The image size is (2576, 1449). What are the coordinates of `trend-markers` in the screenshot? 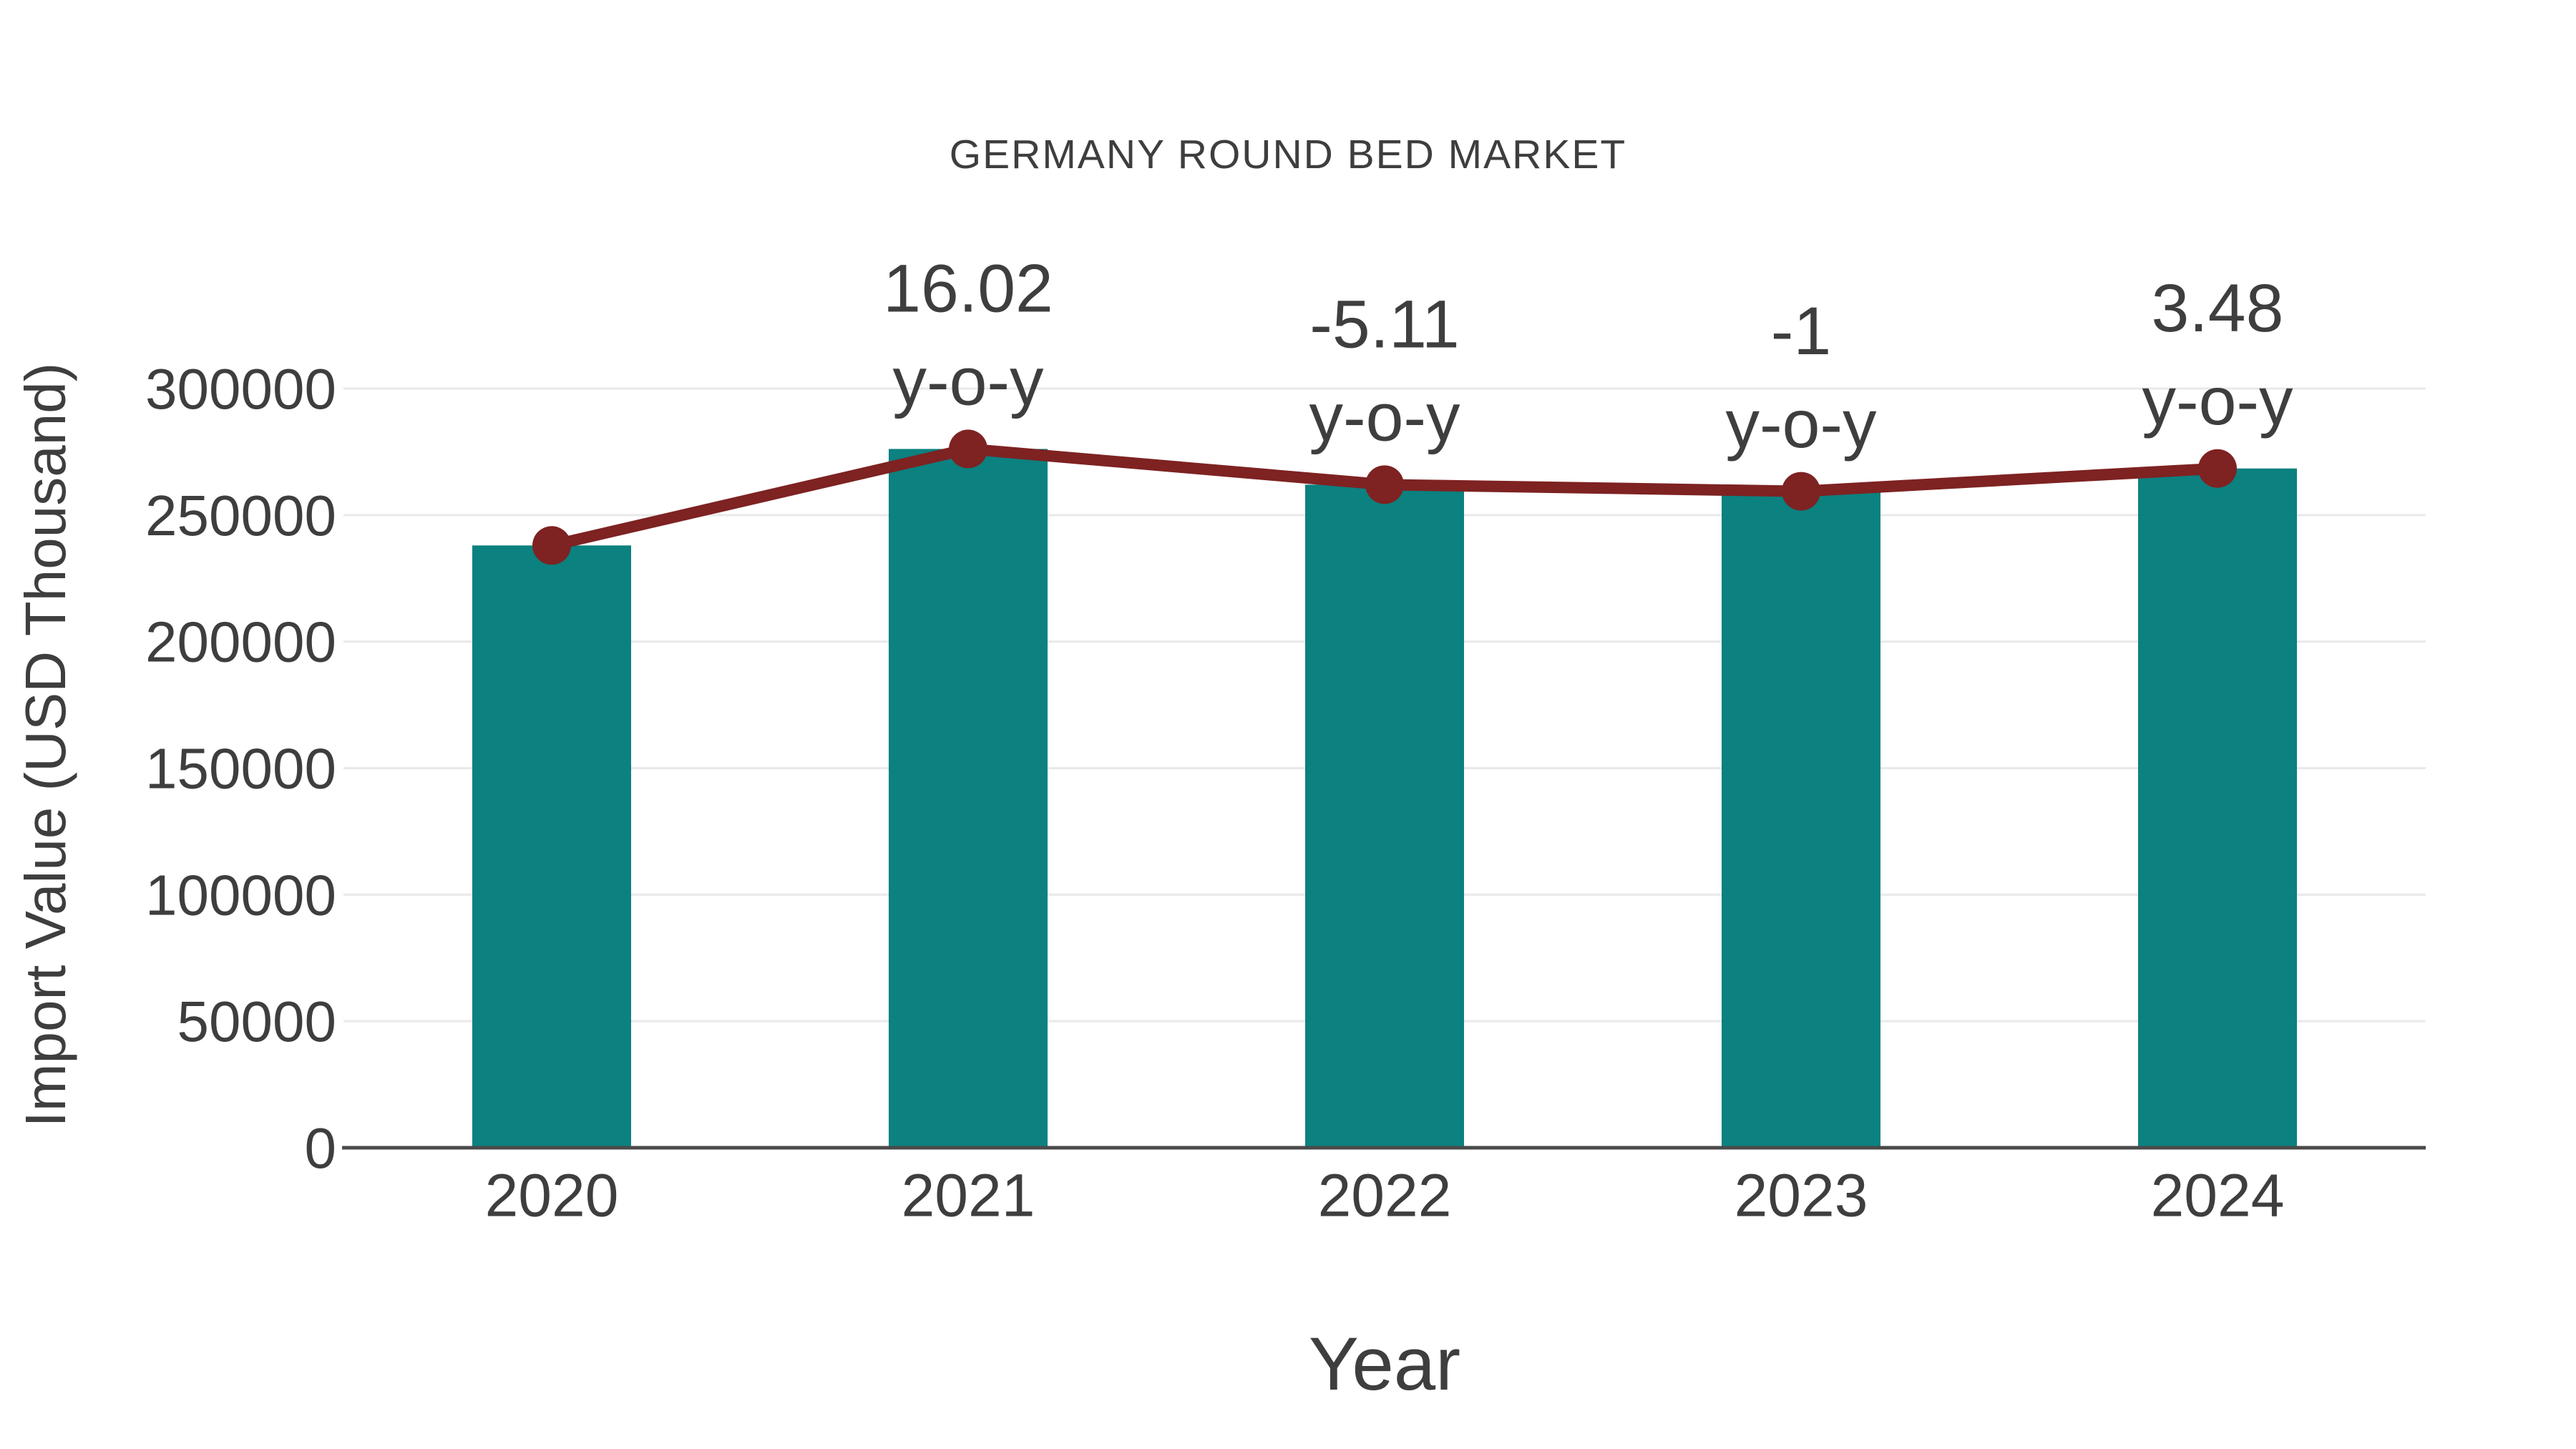 It's located at (1384, 497).